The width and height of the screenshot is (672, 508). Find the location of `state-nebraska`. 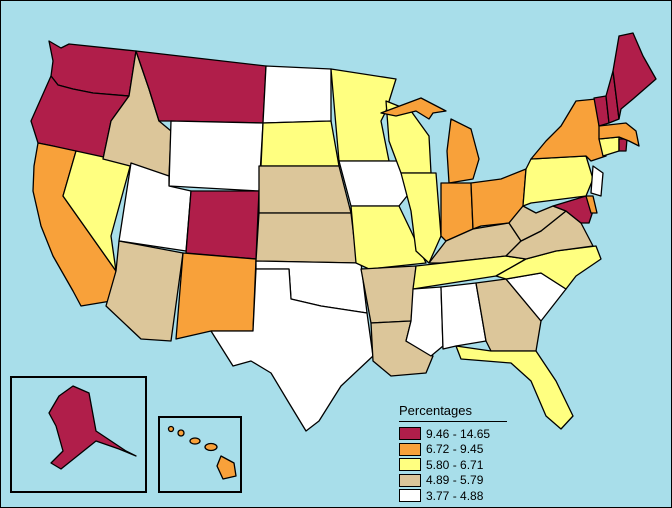

state-nebraska is located at coordinates (305, 189).